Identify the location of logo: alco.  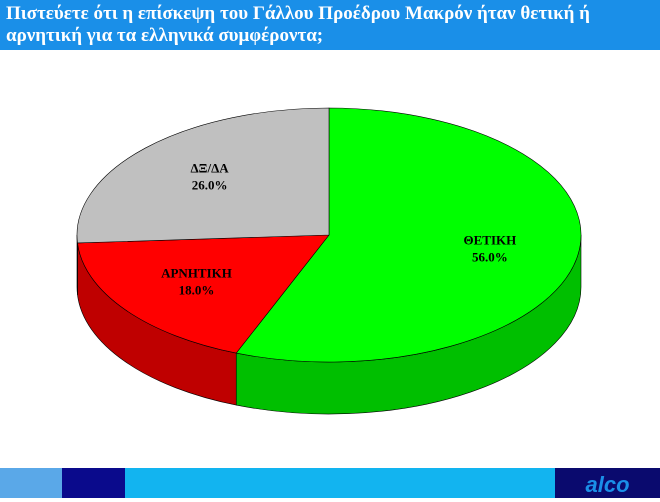
(607, 483).